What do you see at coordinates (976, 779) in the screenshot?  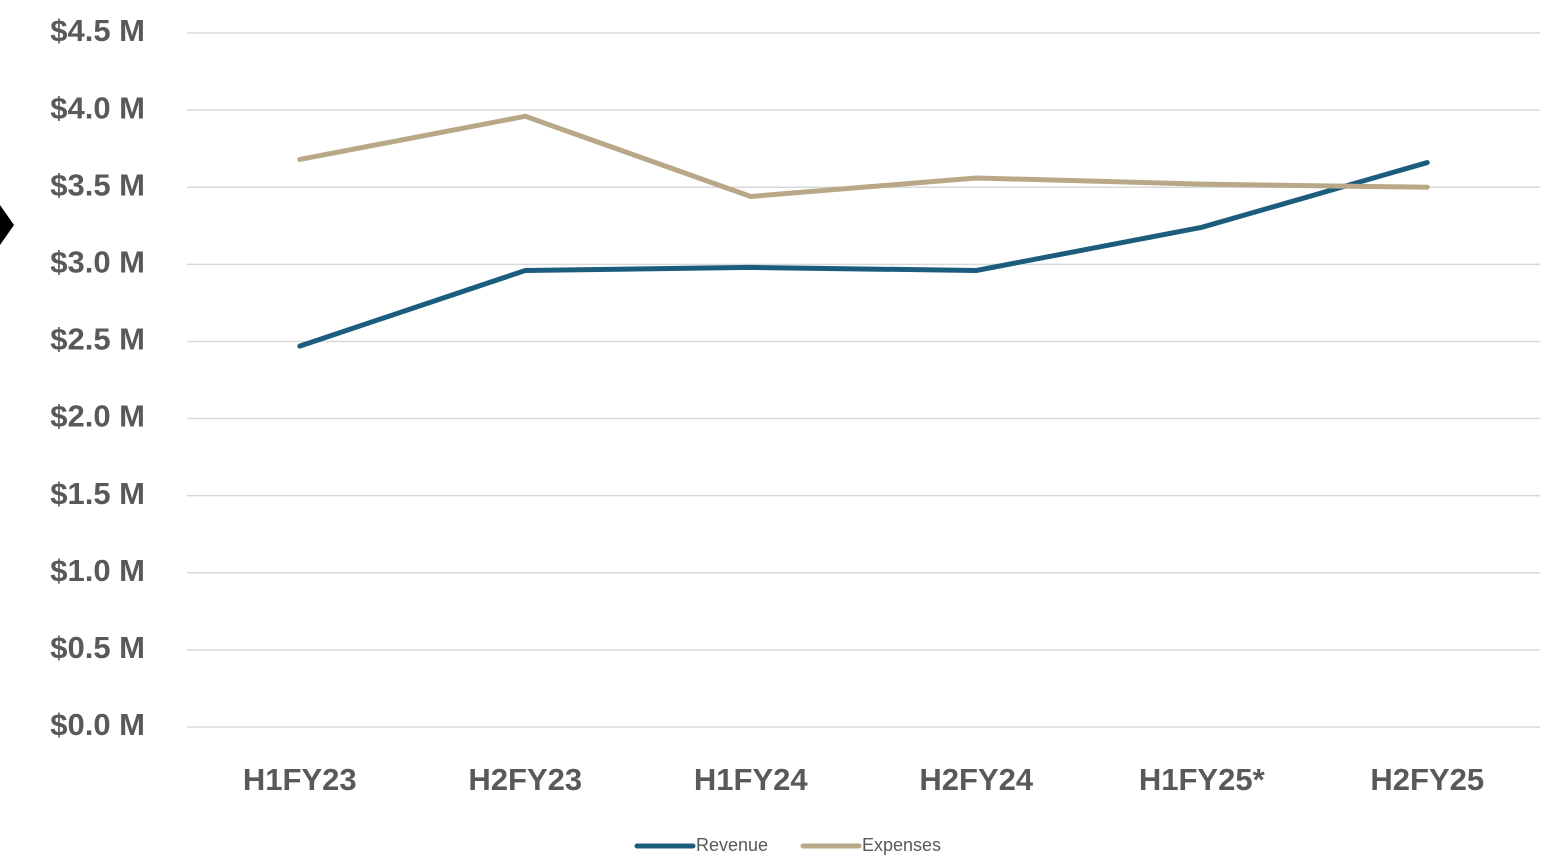 I see `x-tick-label: H2FY24` at bounding box center [976, 779].